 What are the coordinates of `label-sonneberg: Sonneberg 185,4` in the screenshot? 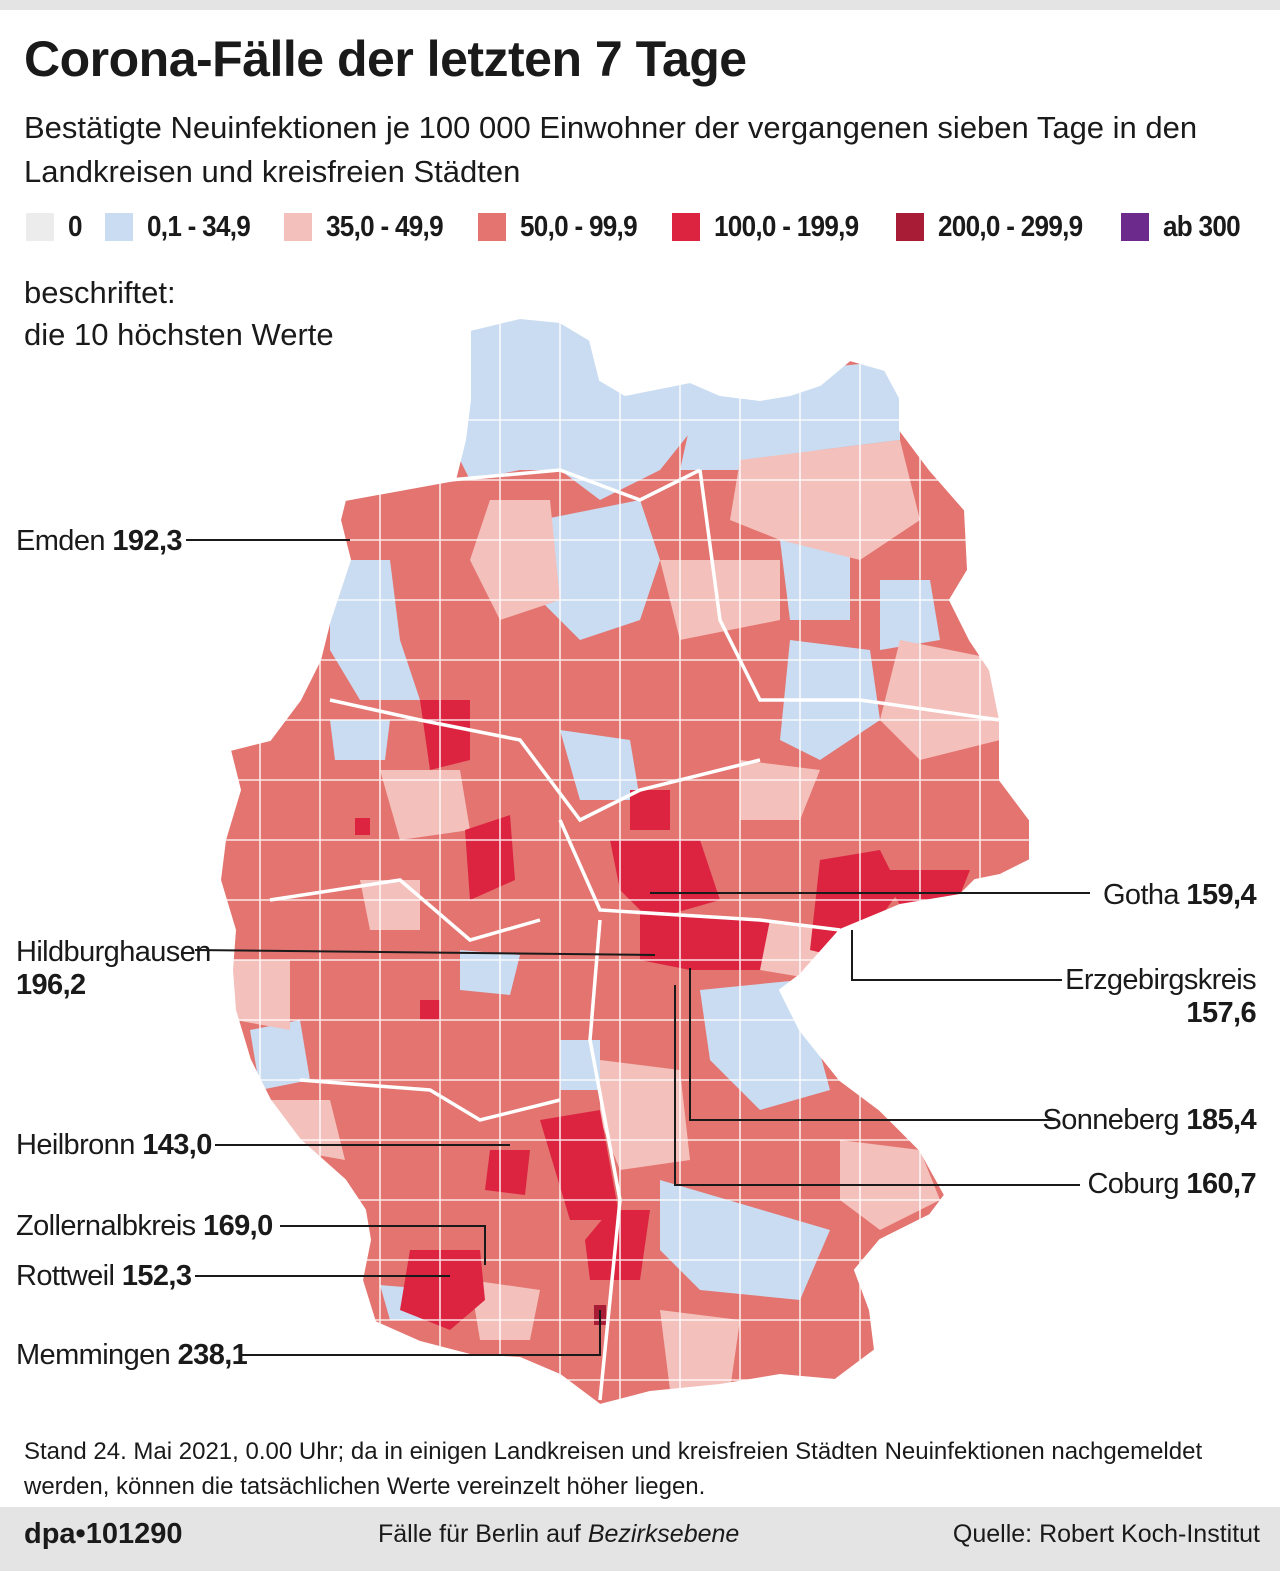 It's located at (1149, 1120).